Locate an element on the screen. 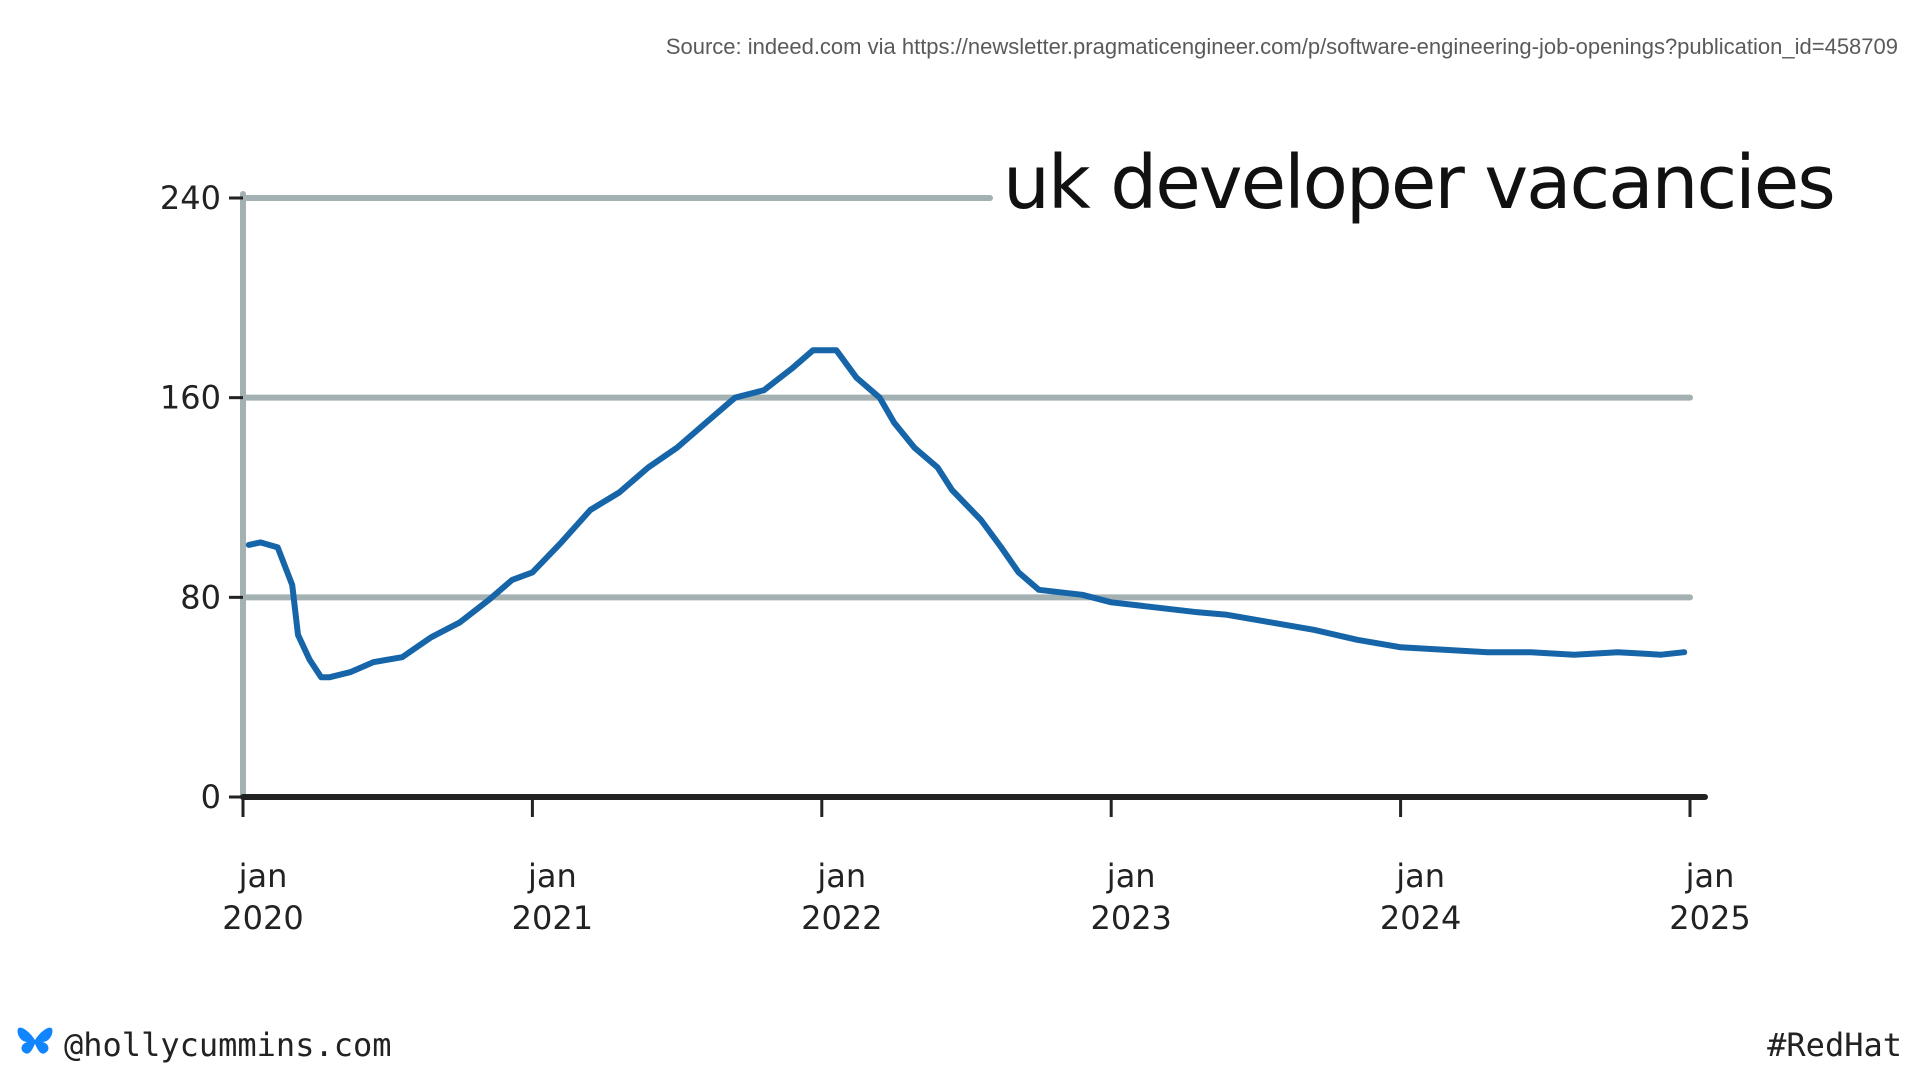 The width and height of the screenshot is (1920, 1080). hashtag: #RedHat is located at coordinates (1834, 1045).